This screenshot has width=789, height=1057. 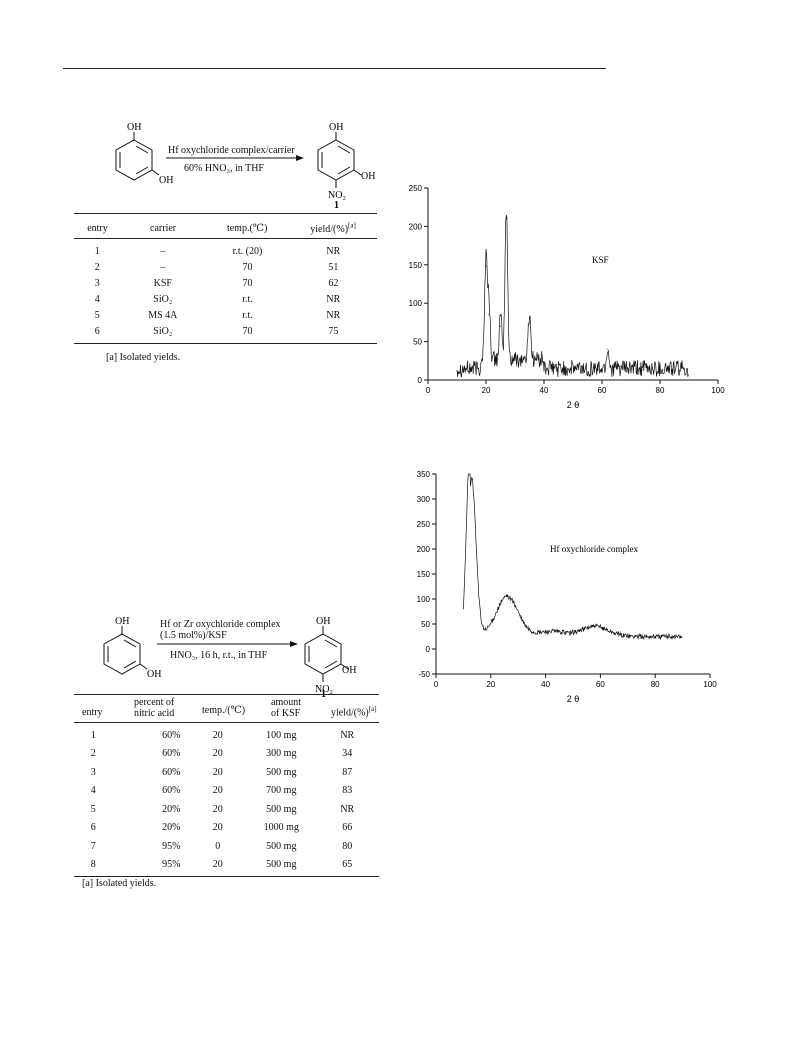 What do you see at coordinates (424, 674) in the screenshot?
I see `y-tick-label: -50` at bounding box center [424, 674].